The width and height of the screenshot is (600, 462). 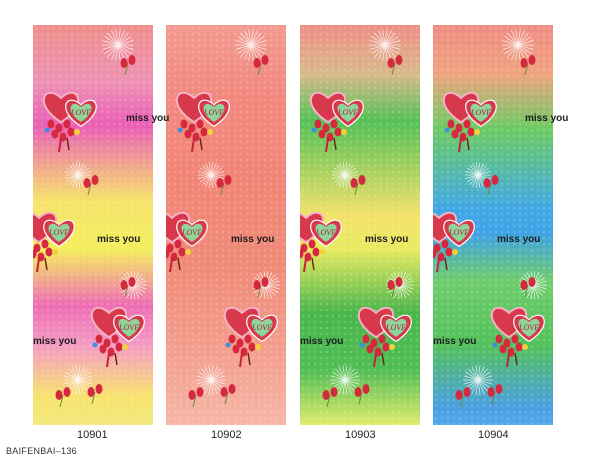 What do you see at coordinates (226, 435) in the screenshot?
I see `product-code: 10902` at bounding box center [226, 435].